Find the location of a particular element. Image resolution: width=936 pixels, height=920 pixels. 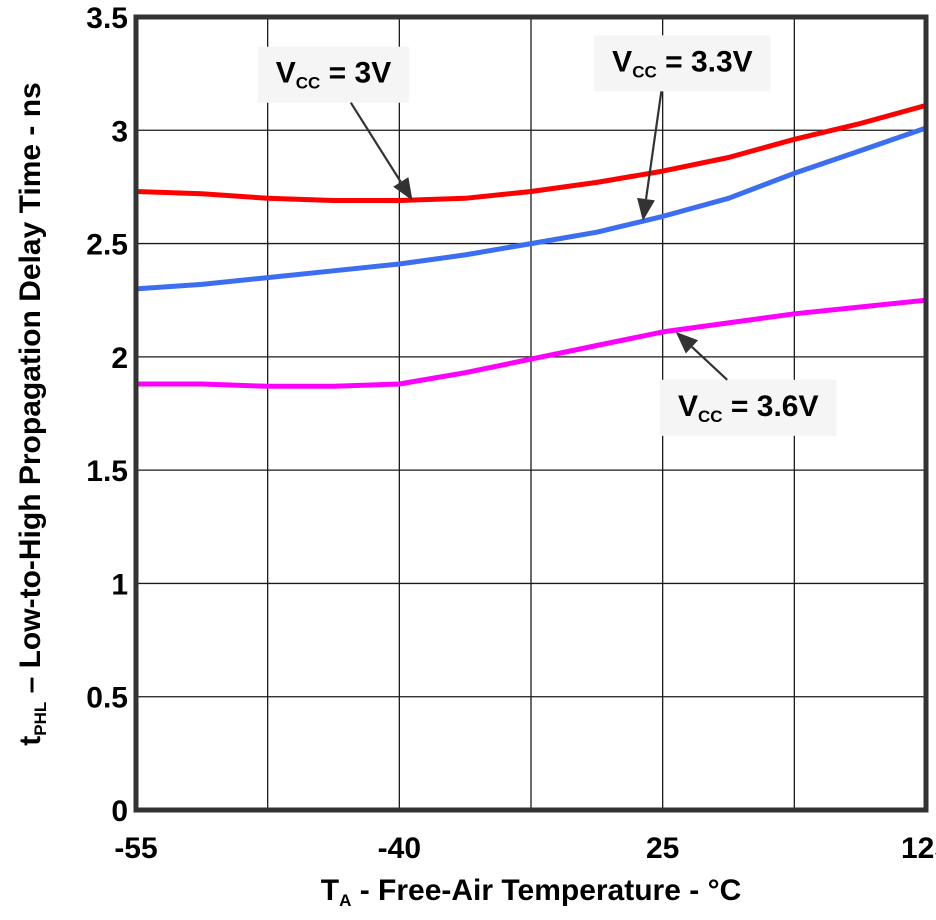

x-axis-title-subscript: A is located at coordinates (345, 900).